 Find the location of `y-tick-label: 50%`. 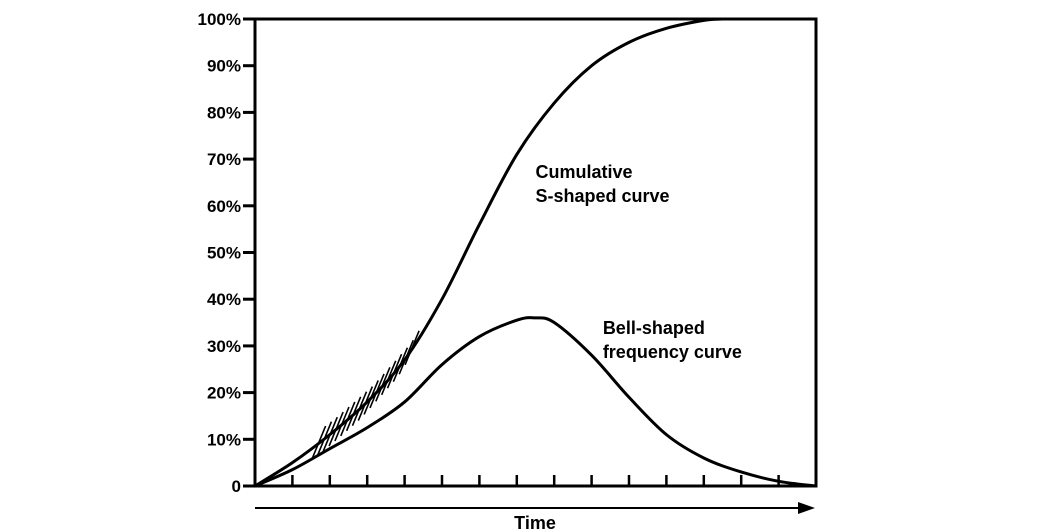

y-tick-label: 50% is located at coordinates (224, 253).